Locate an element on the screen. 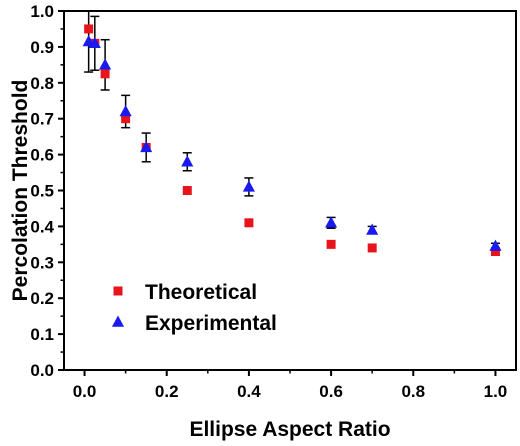 The image size is (520, 446). x-tick-label: 0.0 is located at coordinates (85, 391).